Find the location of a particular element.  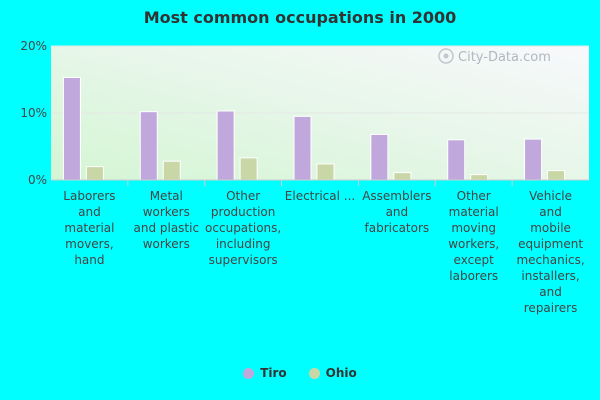

y-tick-label: 10% is located at coordinates (33, 113).